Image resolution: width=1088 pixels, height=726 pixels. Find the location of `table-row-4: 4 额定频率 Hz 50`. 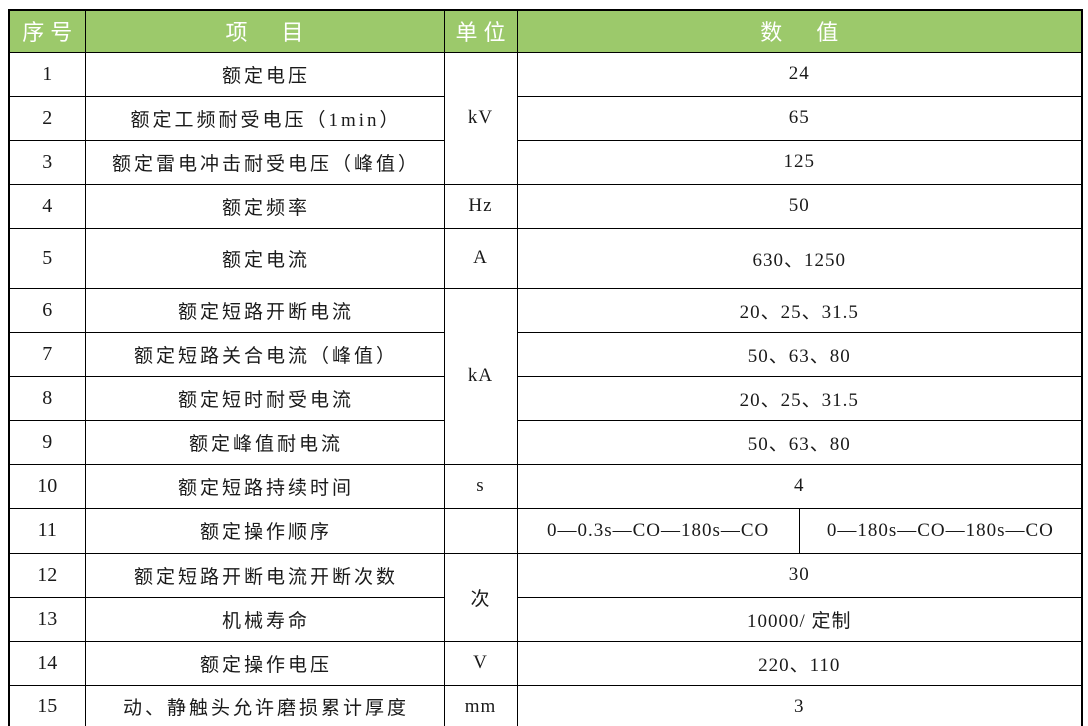

table-row-4: 4 额定频率 Hz 50 is located at coordinates (545, 206).